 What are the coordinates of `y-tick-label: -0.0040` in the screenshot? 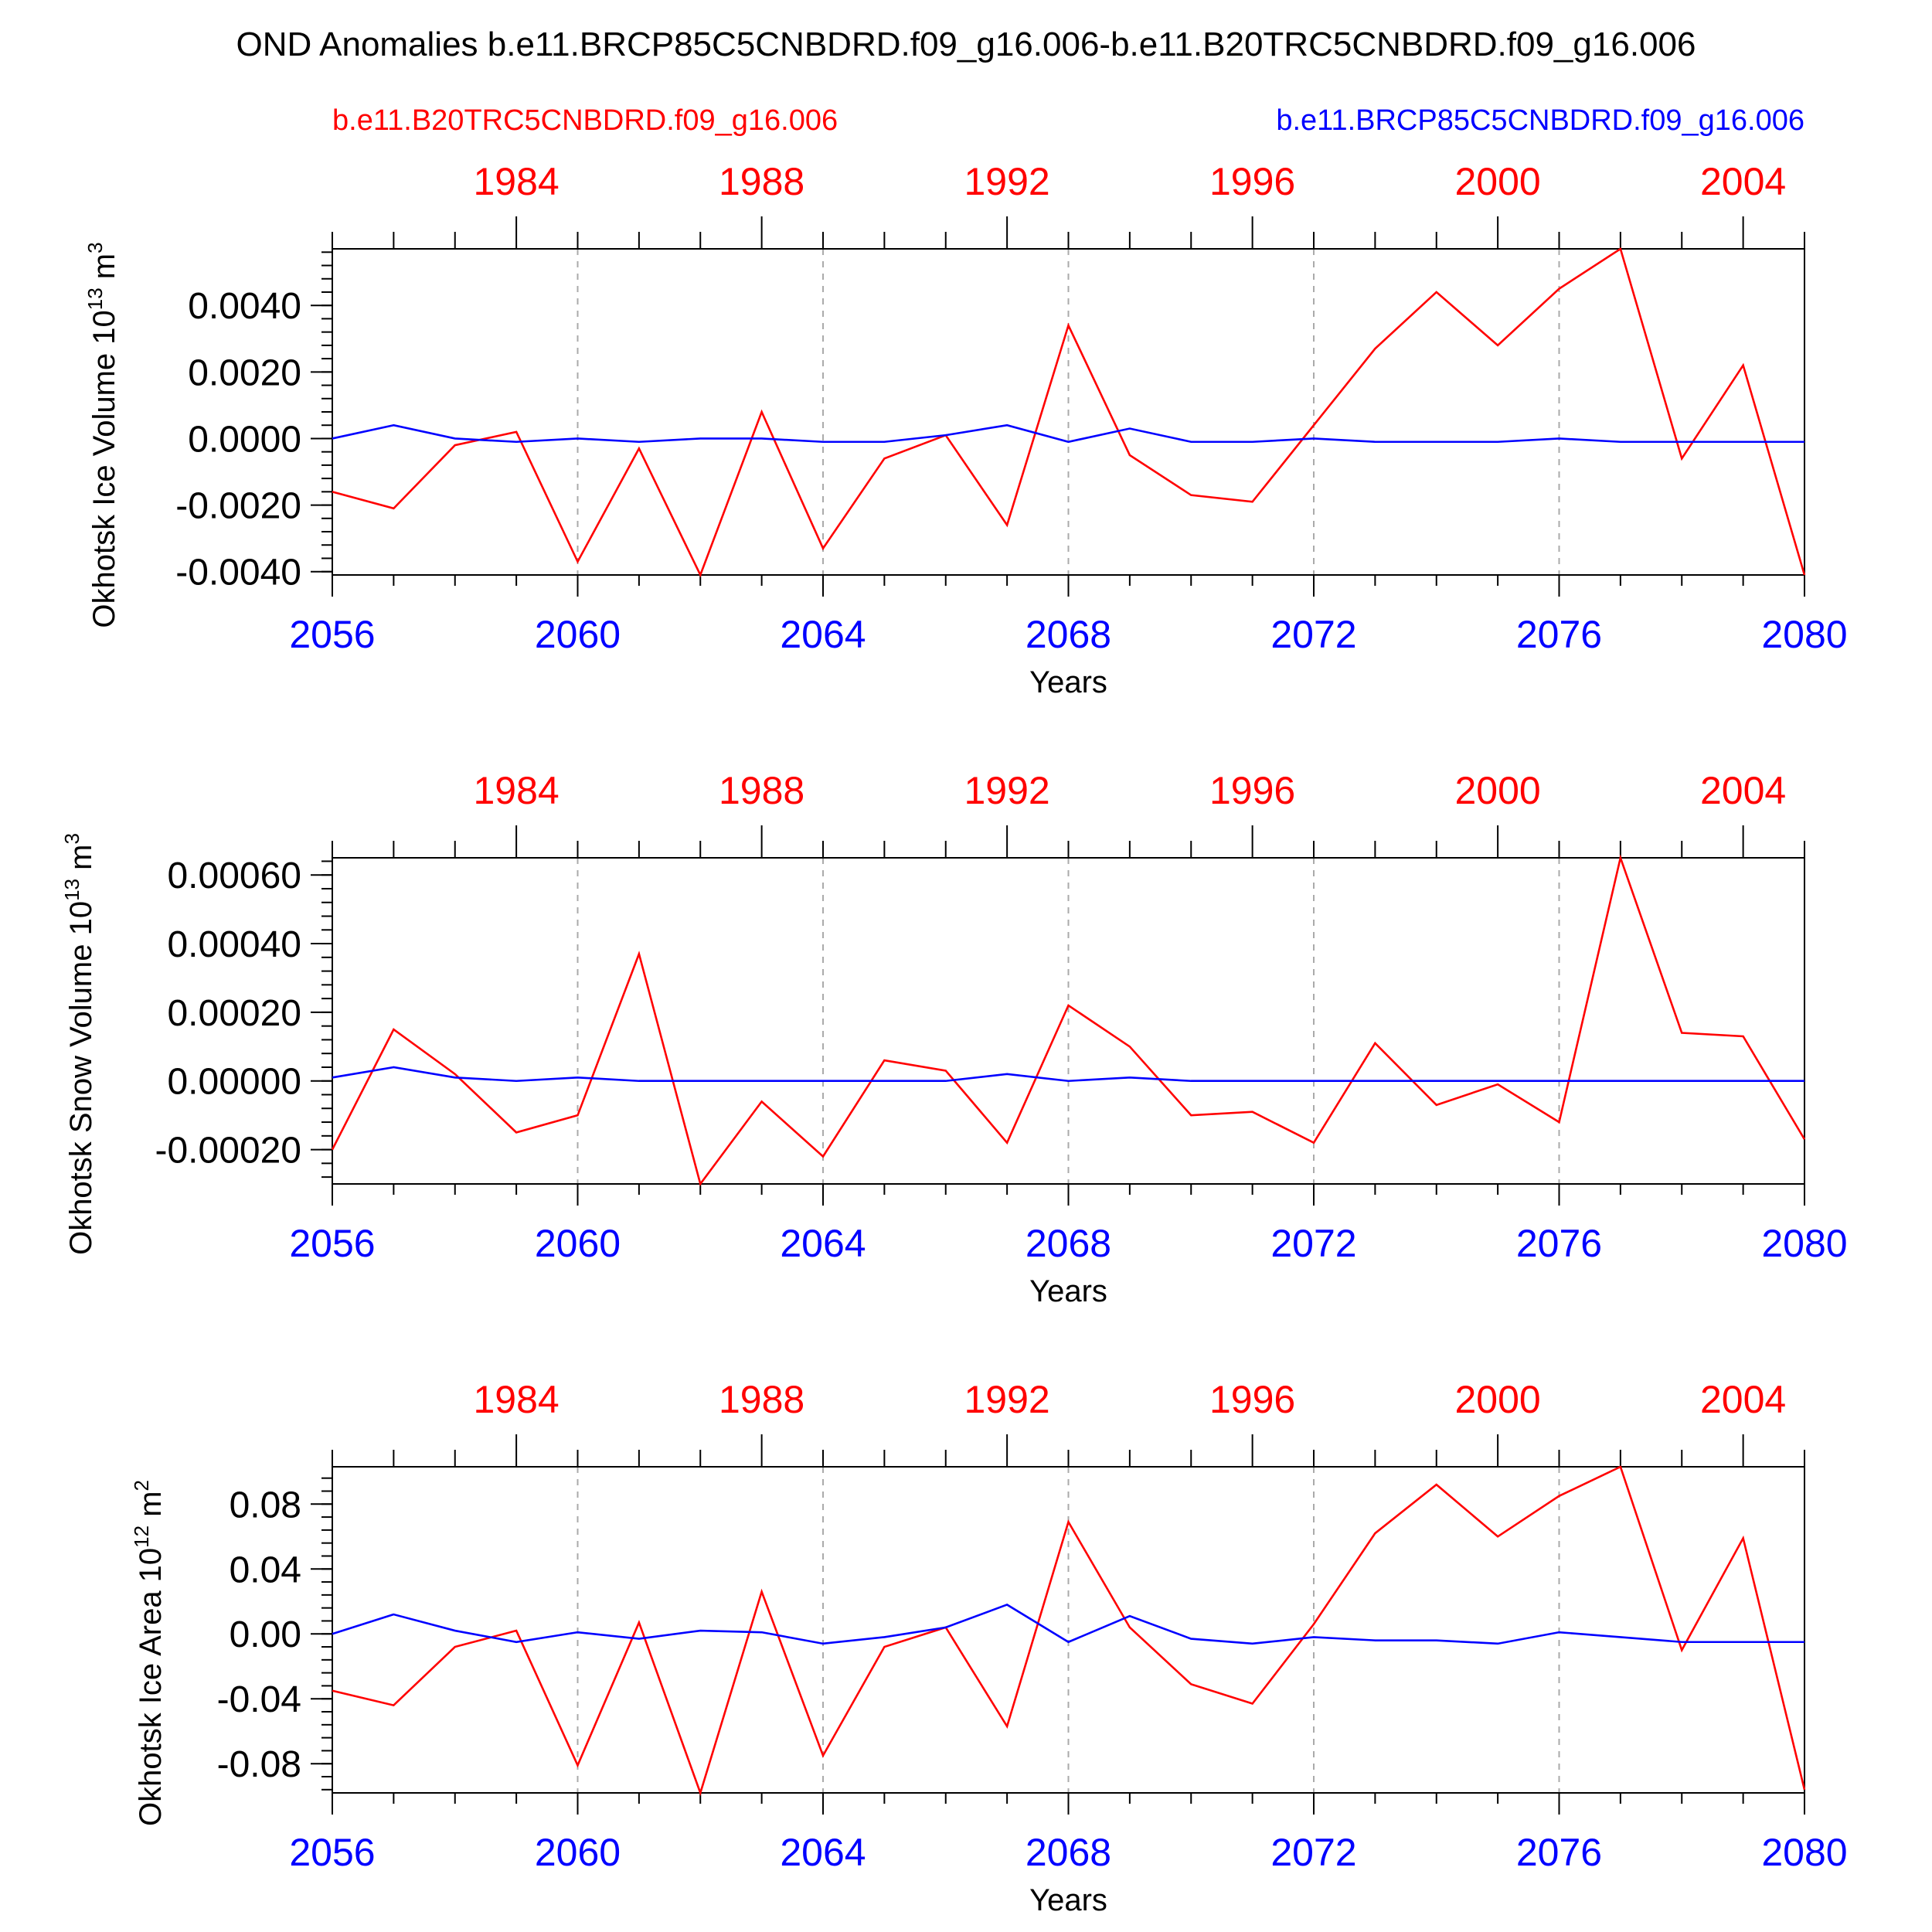 It's located at (238, 574).